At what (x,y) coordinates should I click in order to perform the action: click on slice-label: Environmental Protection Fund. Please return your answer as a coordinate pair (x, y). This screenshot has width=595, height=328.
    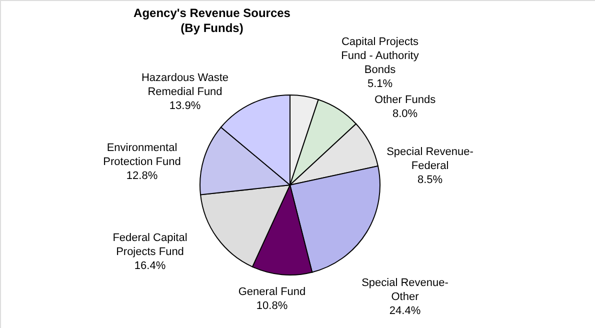
    Looking at the image, I should click on (142, 155).